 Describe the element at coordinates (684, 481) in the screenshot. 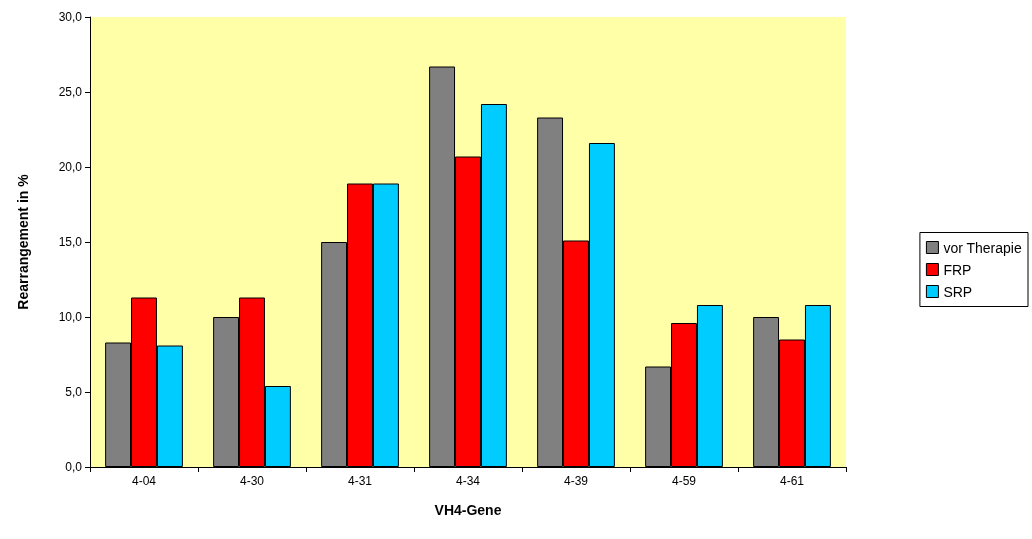

I see `x-tick-label: 4-59` at that location.